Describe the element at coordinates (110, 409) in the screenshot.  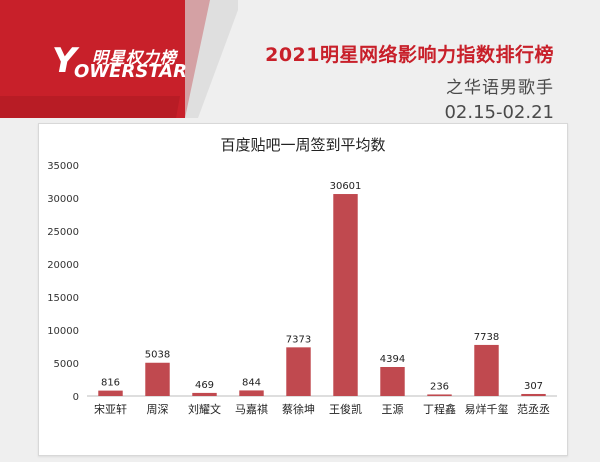
I see `x-tick-label: 宋亚轩` at that location.